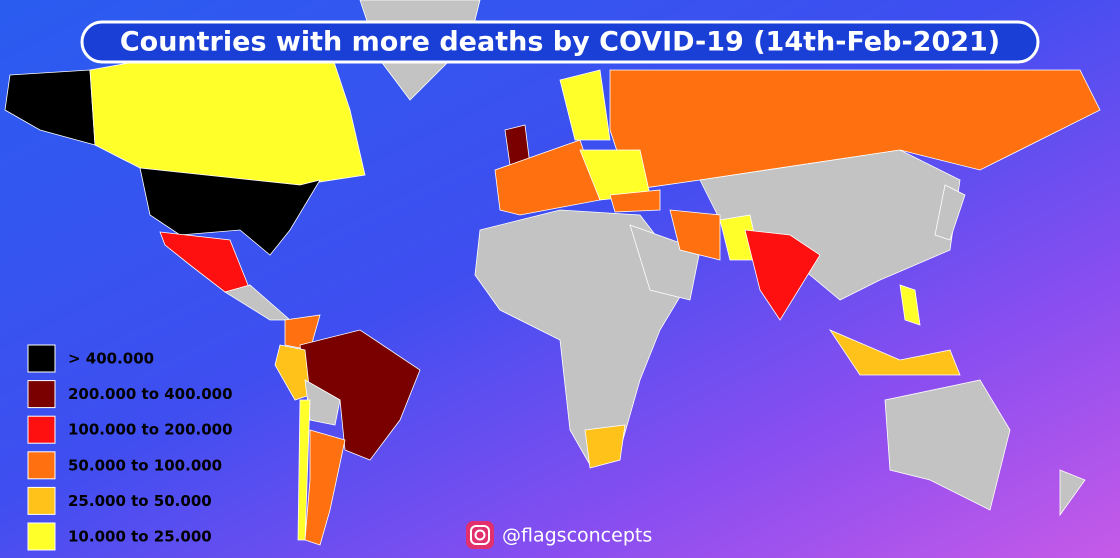  Describe the element at coordinates (585, 105) in the screenshot. I see `scandinavia` at that location.